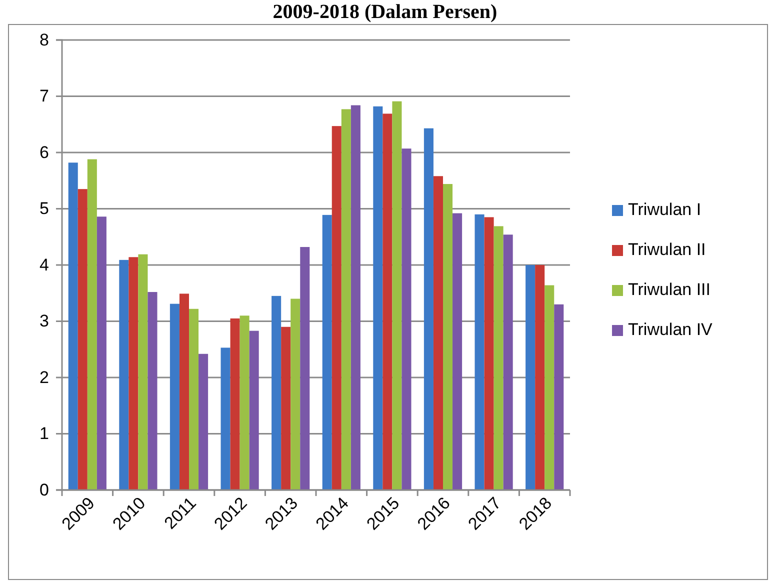 Image resolution: width=769 pixels, height=581 pixels. Describe the element at coordinates (44, 40) in the screenshot. I see `y-tick-label: 8` at that location.